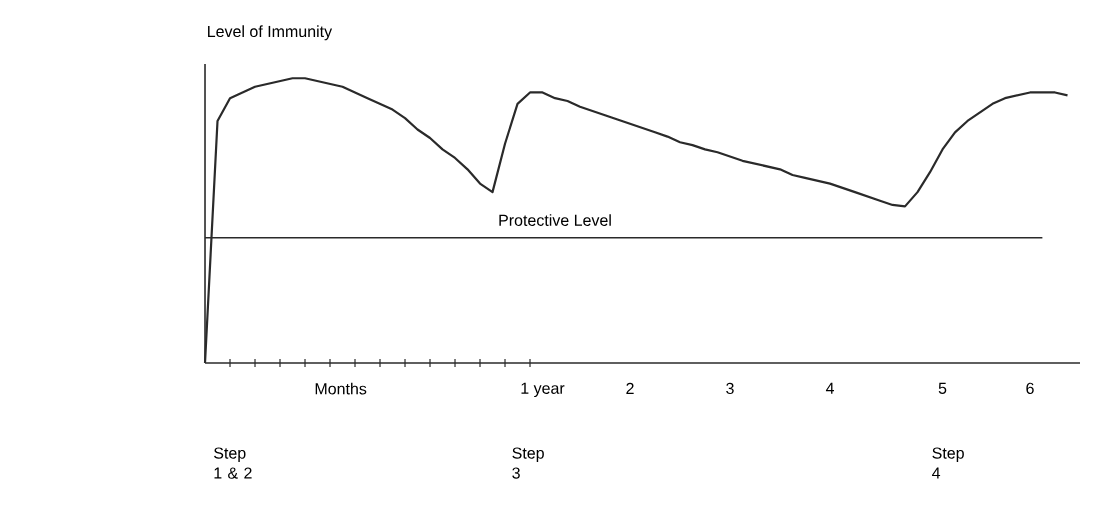  I want to click on y-axis-title: Level of Immunity, so click(270, 33).